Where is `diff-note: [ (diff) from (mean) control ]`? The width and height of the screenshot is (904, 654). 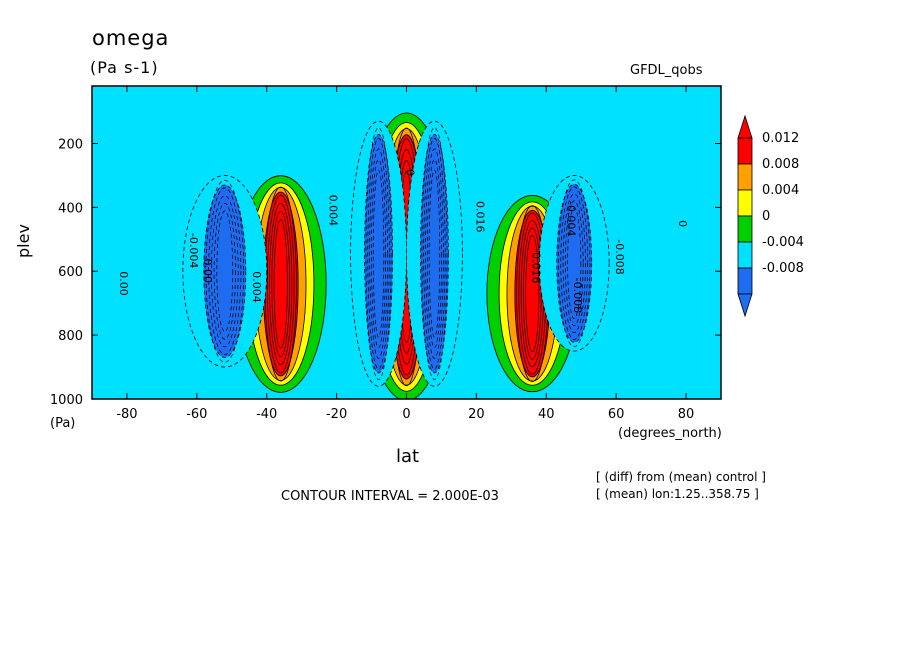
diff-note: [ (diff) from (mean) control ] is located at coordinates (681, 477).